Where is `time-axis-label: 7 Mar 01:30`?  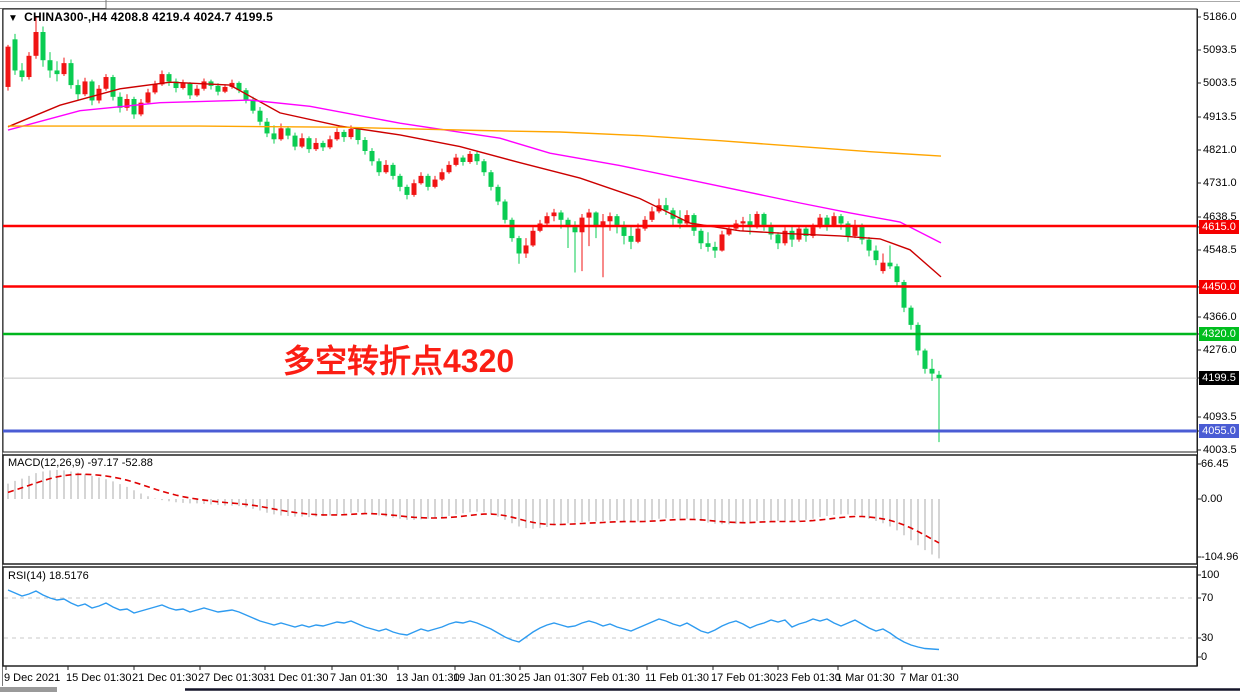 time-axis-label: 7 Mar 01:30 is located at coordinates (929, 678).